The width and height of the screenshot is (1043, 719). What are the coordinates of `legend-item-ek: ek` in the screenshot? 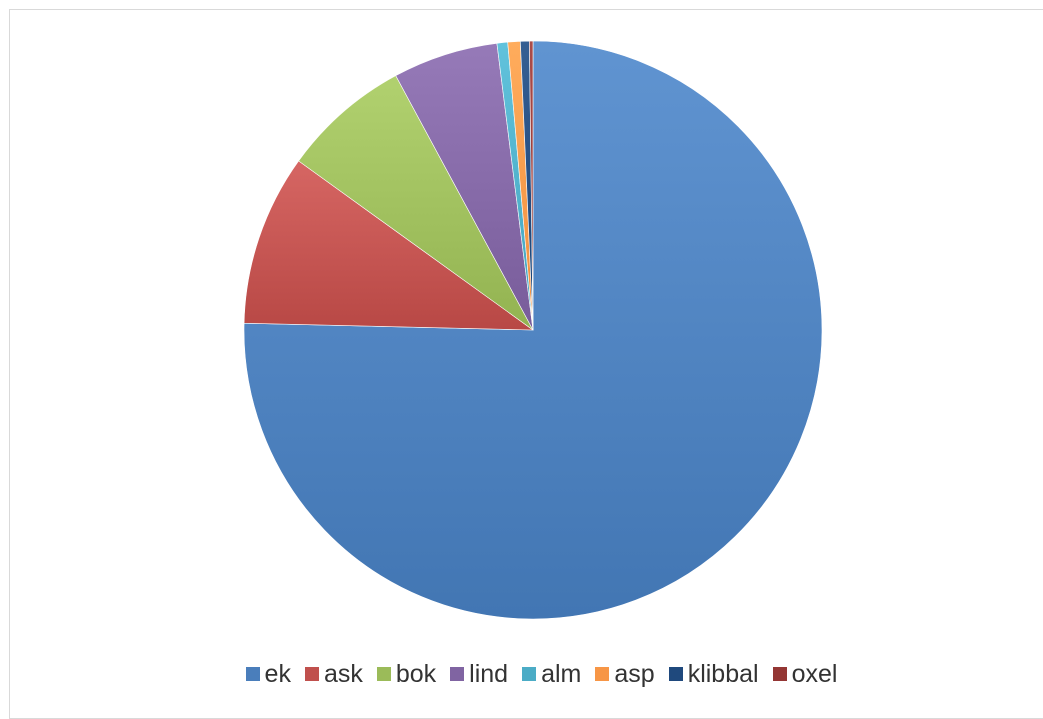 It's located at (268, 673).